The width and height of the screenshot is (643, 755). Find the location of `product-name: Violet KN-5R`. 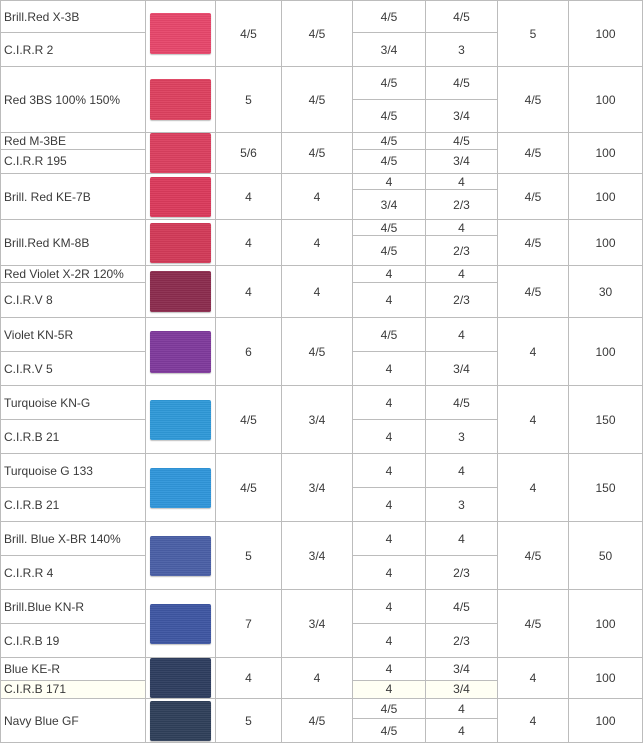

product-name: Violet KN-5R is located at coordinates (73, 334).